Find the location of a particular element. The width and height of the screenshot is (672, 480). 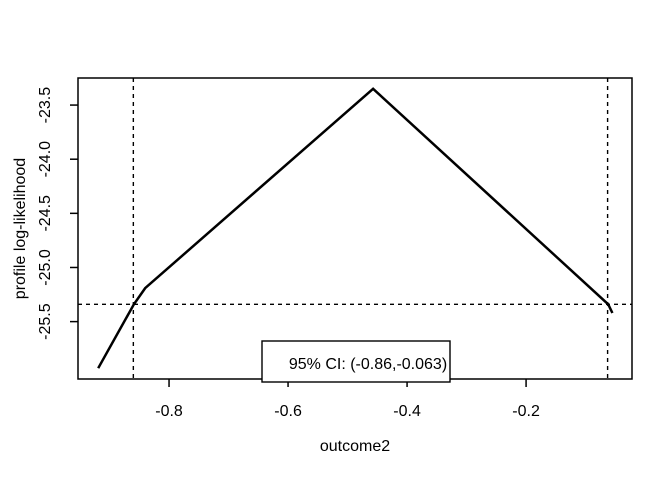

y-tick-label: -25.0 is located at coordinates (45, 267).